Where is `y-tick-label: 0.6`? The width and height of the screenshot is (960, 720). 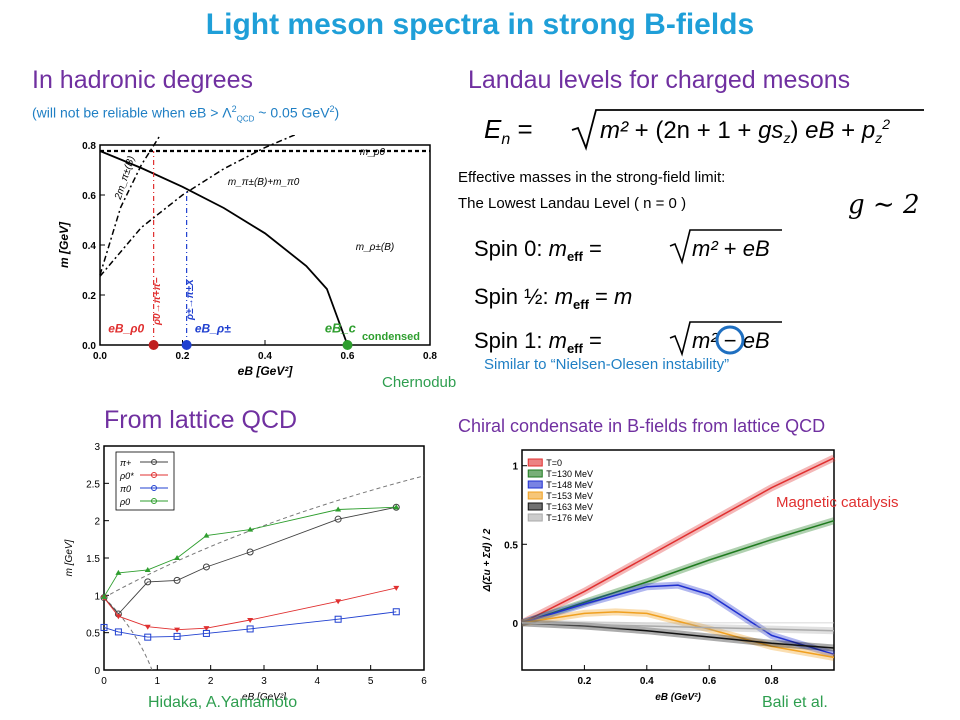 y-tick-label: 0.6 is located at coordinates (89, 196).